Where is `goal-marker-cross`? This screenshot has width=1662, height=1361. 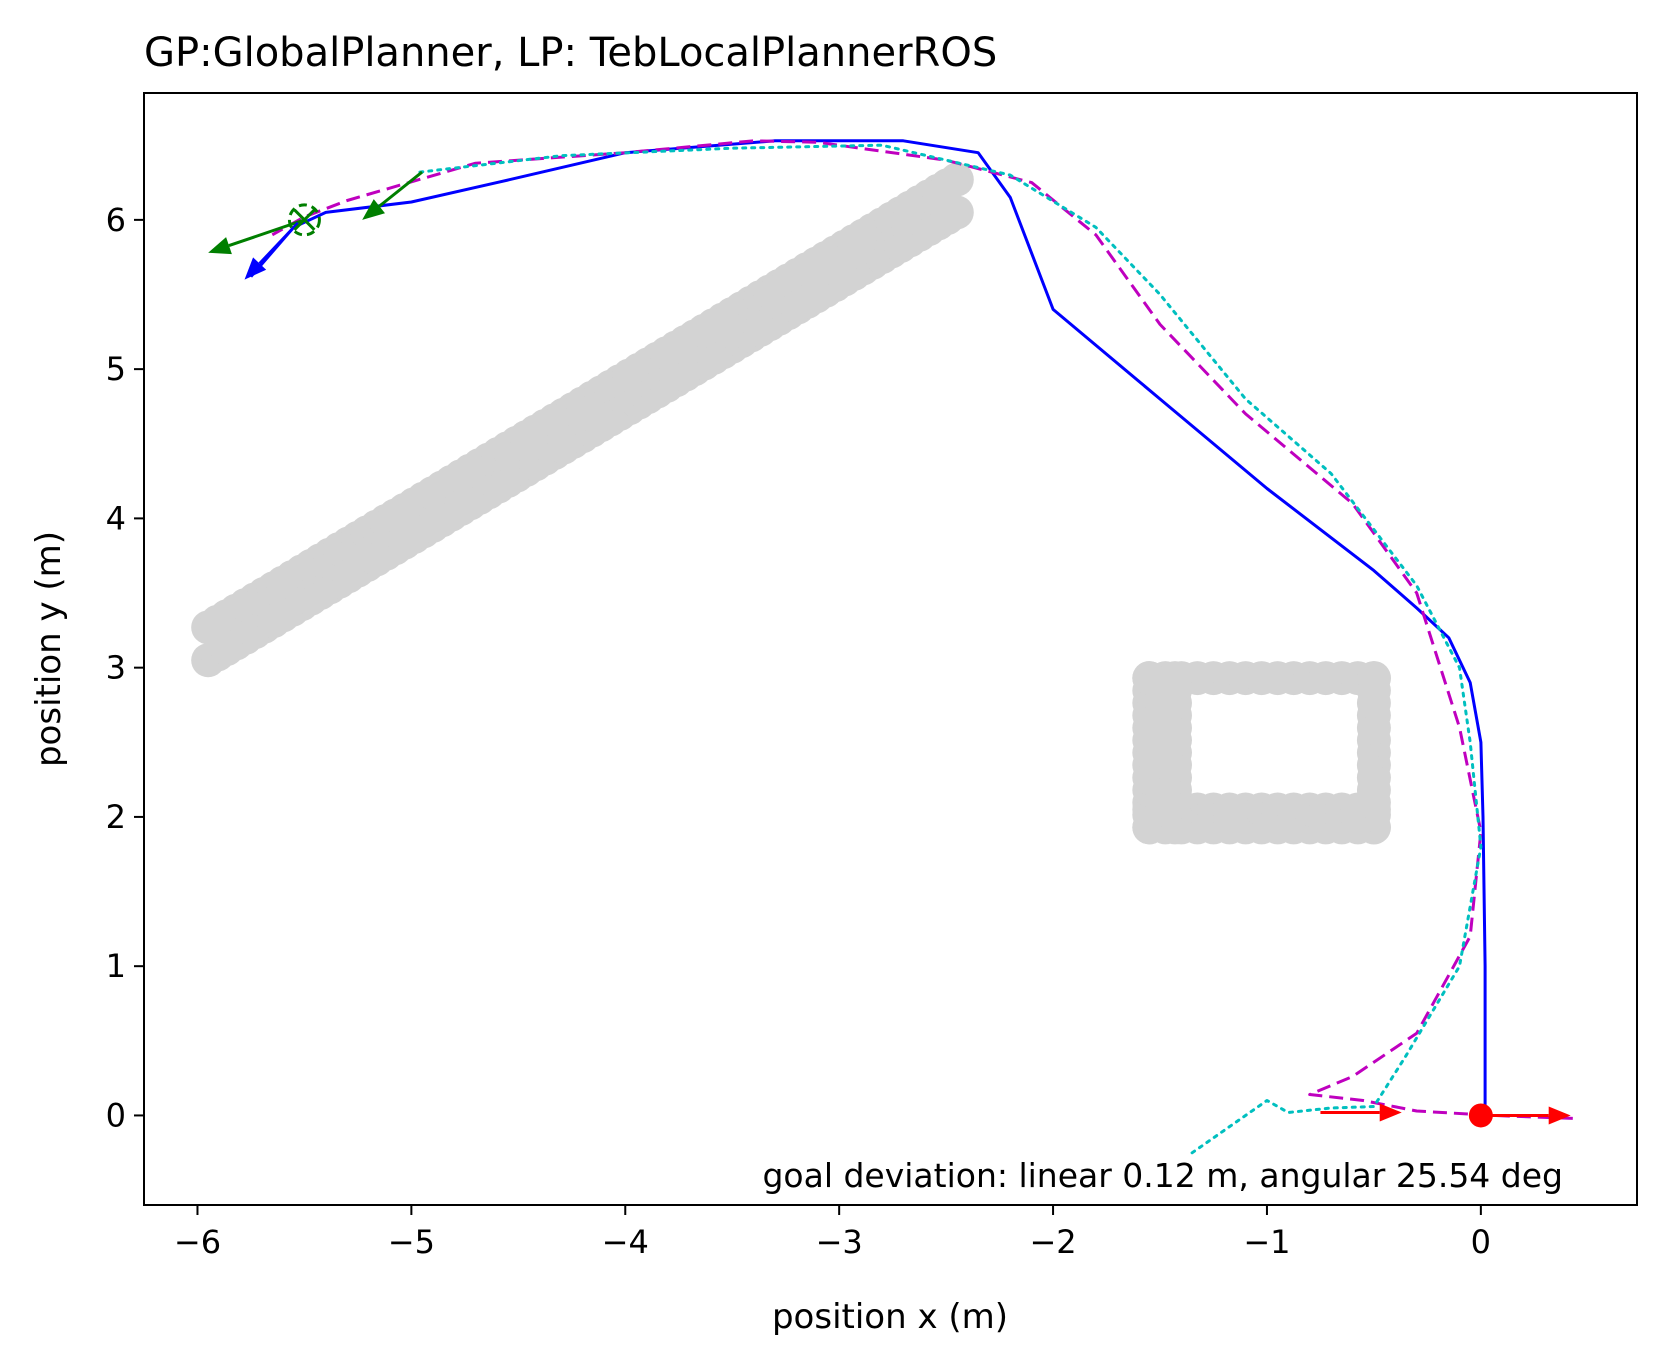 goal-marker-cross is located at coordinates (304, 219).